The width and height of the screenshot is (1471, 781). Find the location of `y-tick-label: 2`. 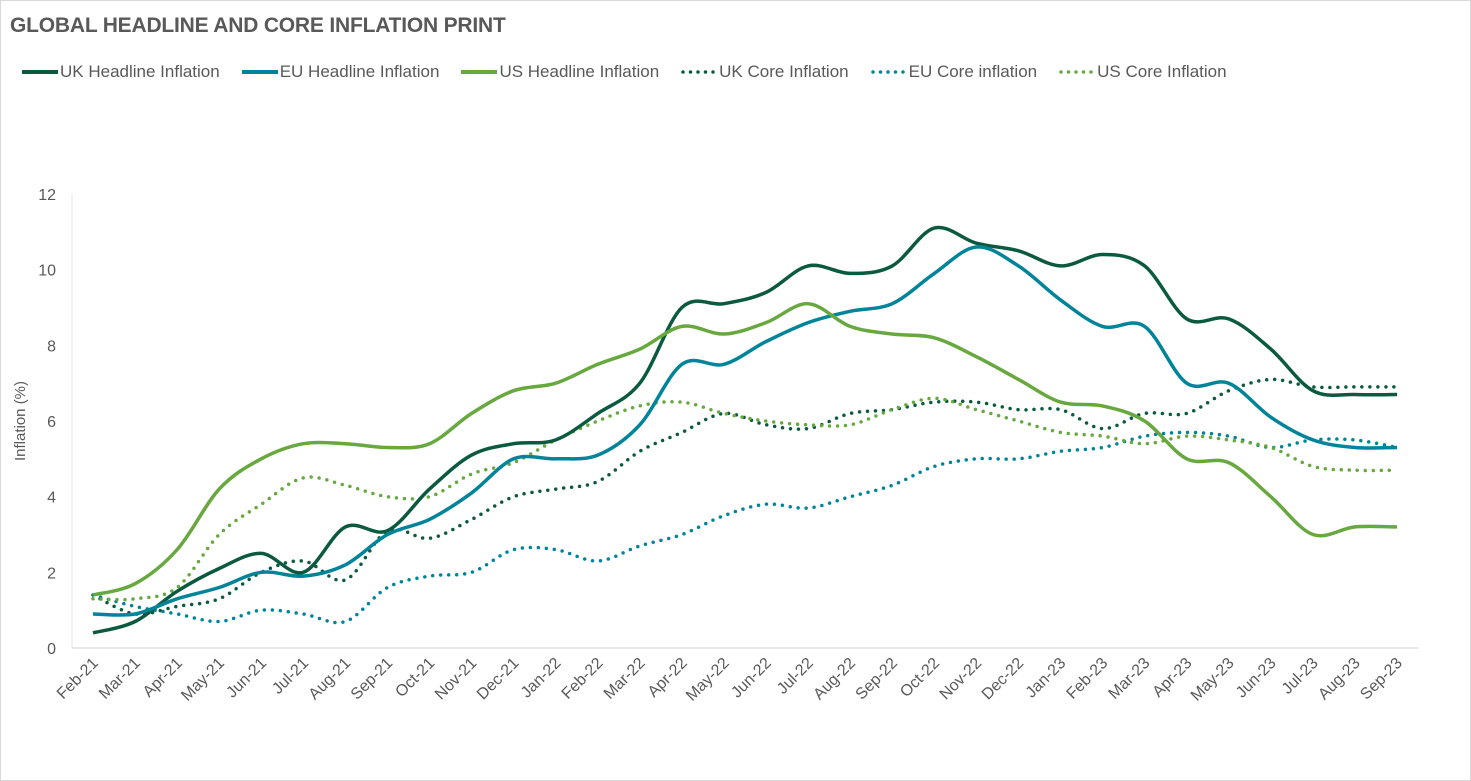

y-tick-label: 2 is located at coordinates (51, 573).